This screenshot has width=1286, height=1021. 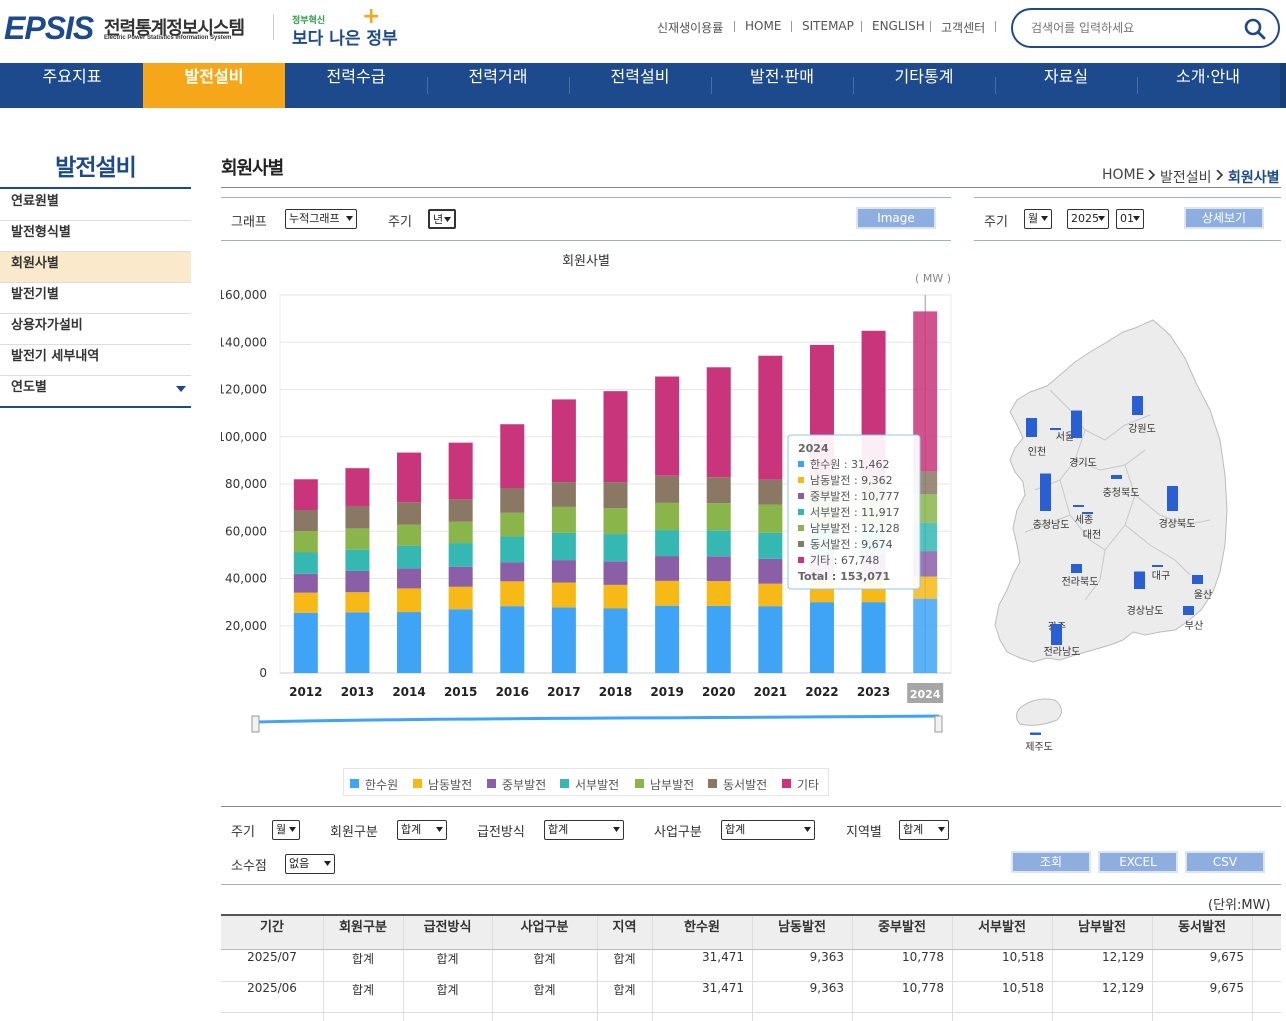 I want to click on gnb-divider, so click(x=427, y=85).